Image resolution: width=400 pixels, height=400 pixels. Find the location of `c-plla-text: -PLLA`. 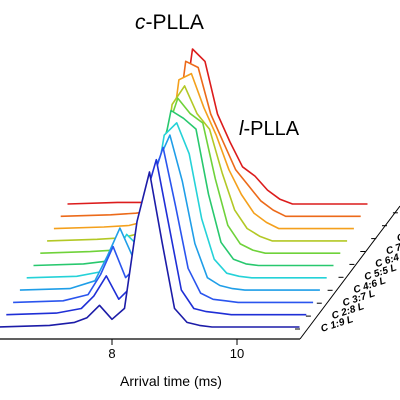

c-plla-text: -PLLA is located at coordinates (175, 22).